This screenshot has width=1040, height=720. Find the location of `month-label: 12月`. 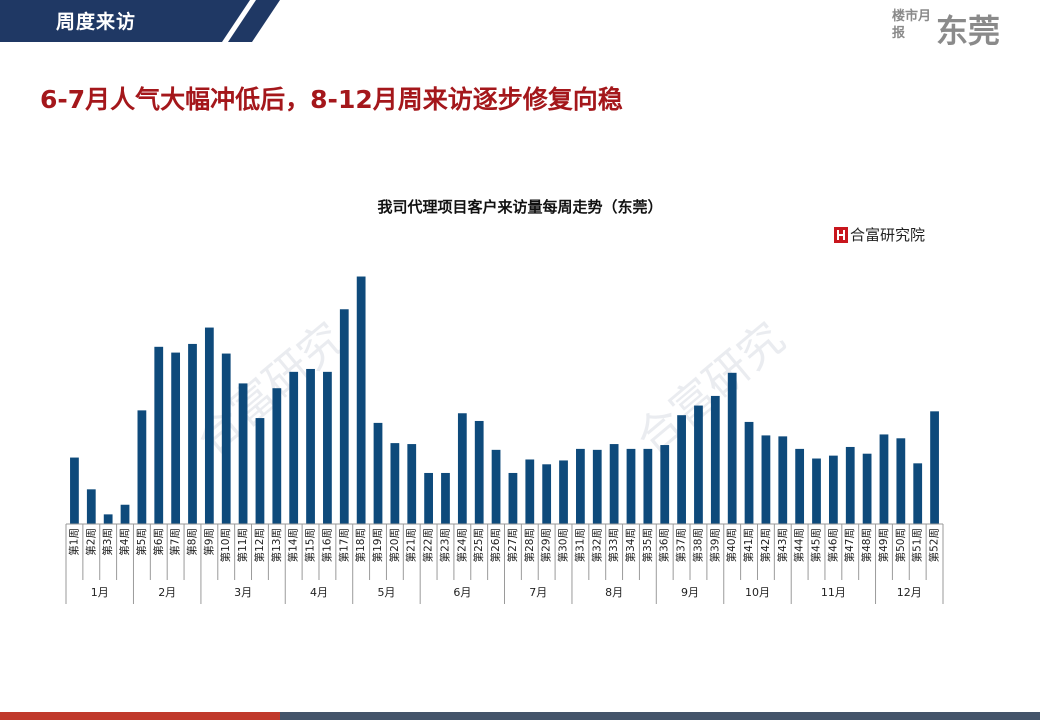

month-label: 12月 is located at coordinates (909, 592).